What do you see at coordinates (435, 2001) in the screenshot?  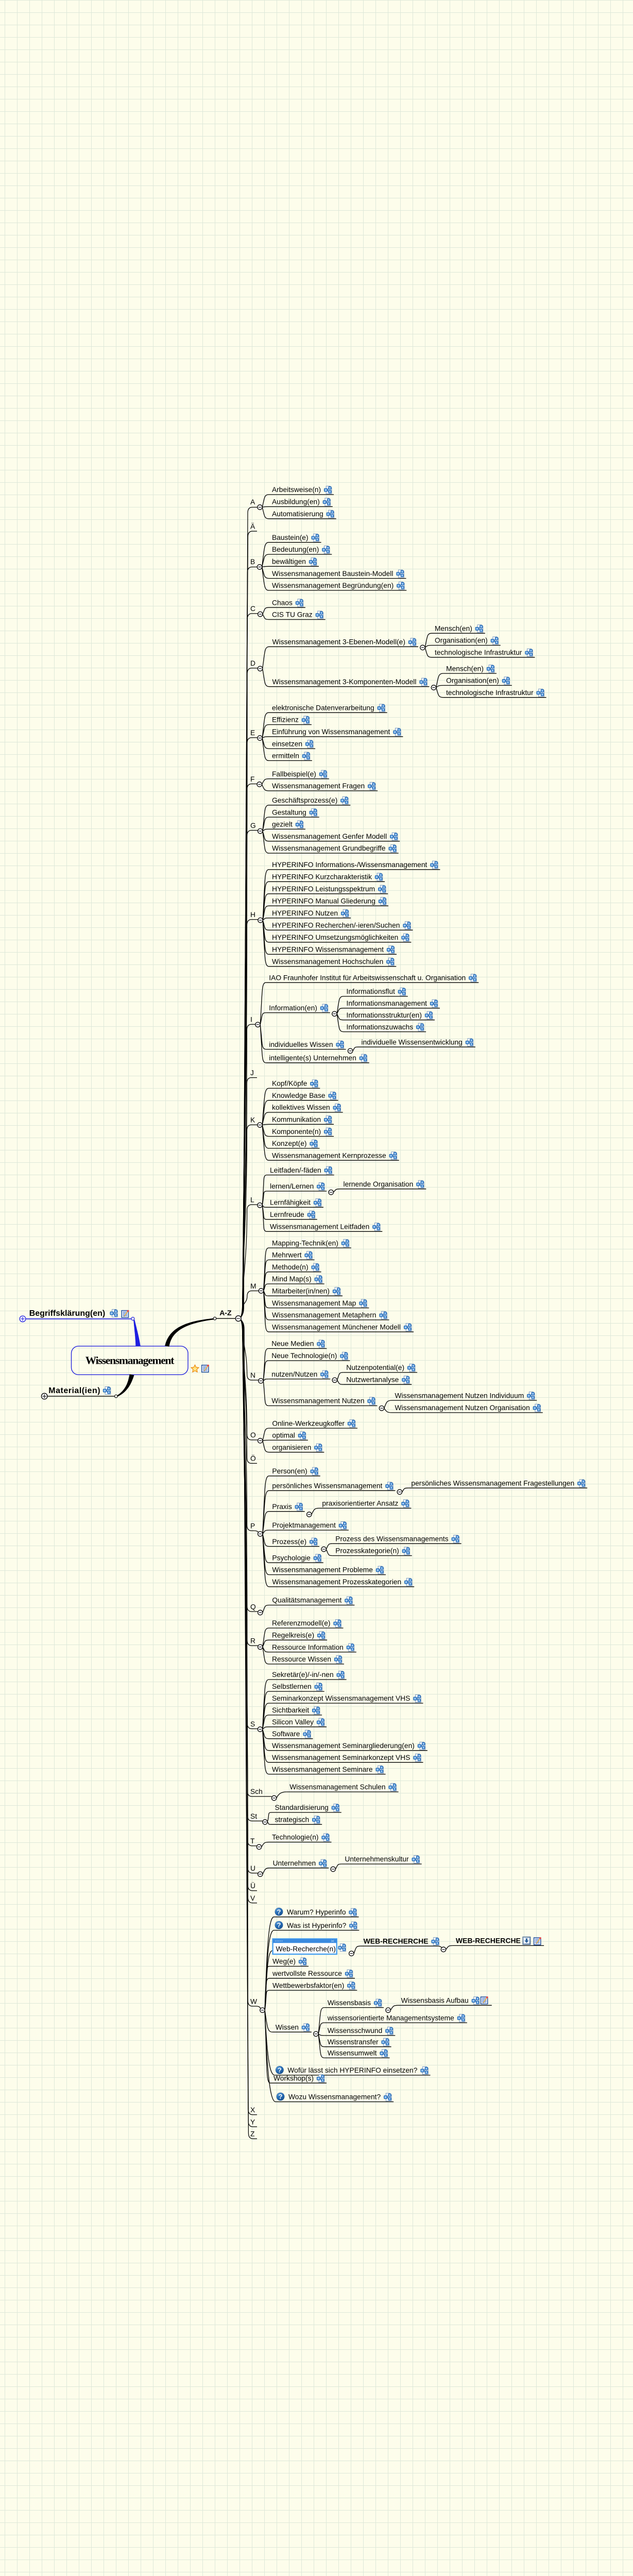 I see `svg-text: Wissensbasis Aufbau` at bounding box center [435, 2001].